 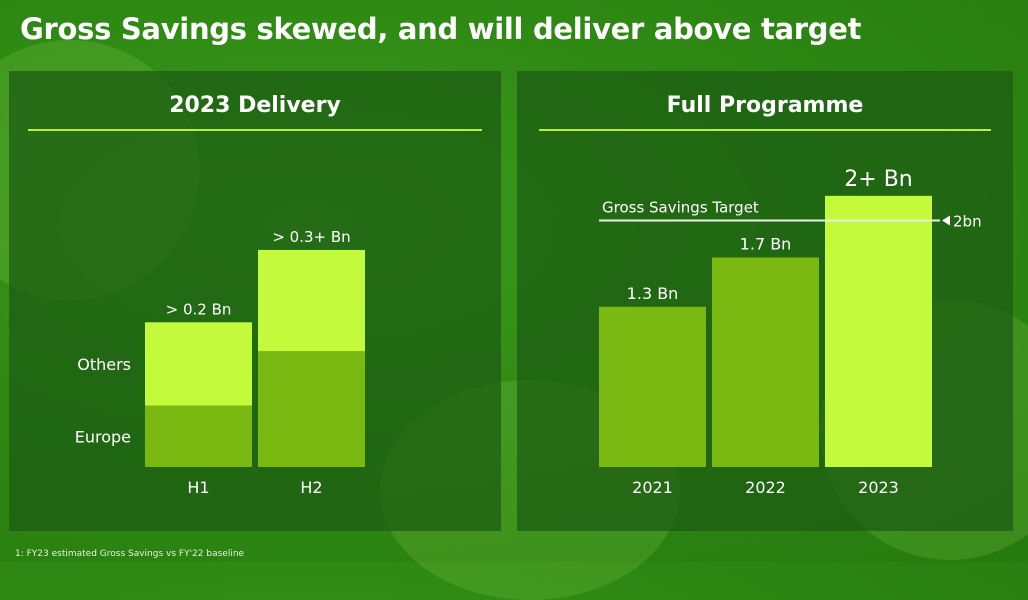 What do you see at coordinates (765, 487) in the screenshot?
I see `x-tick-label: 2022` at bounding box center [765, 487].